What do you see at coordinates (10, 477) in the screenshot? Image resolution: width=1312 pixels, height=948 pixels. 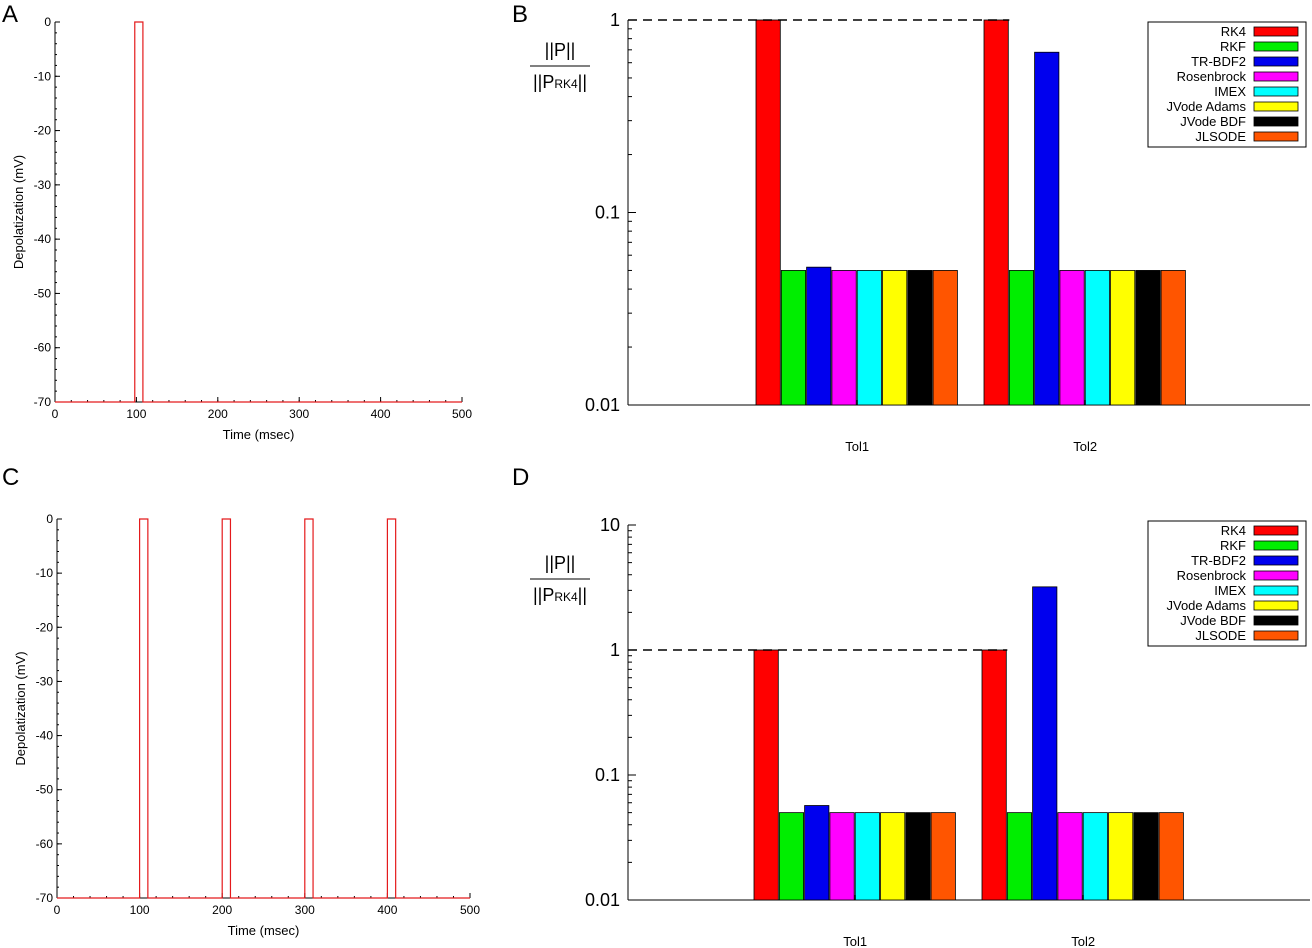 I see `panel-letter-c: C` at bounding box center [10, 477].